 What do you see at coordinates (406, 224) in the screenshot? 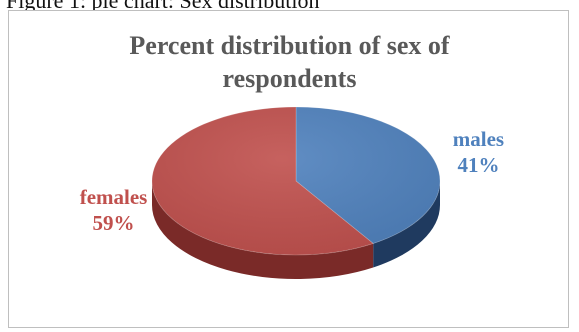
I see `pie-side-males` at bounding box center [406, 224].